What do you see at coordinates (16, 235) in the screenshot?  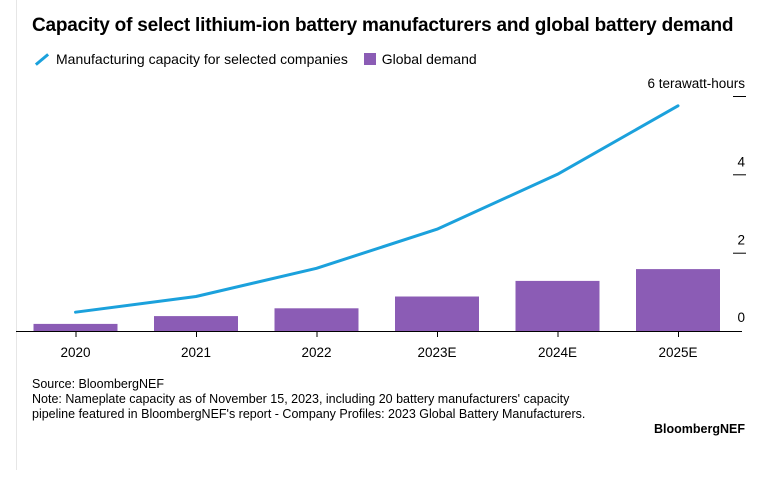 I see `left-divider` at bounding box center [16, 235].